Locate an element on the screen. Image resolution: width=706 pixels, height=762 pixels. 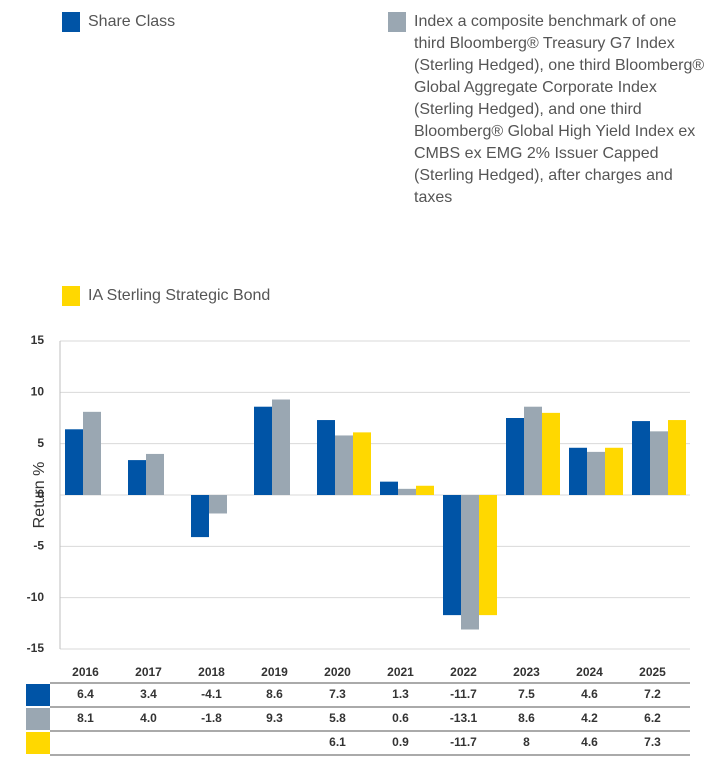
x-tick-label: 2022 is located at coordinates (463, 672).